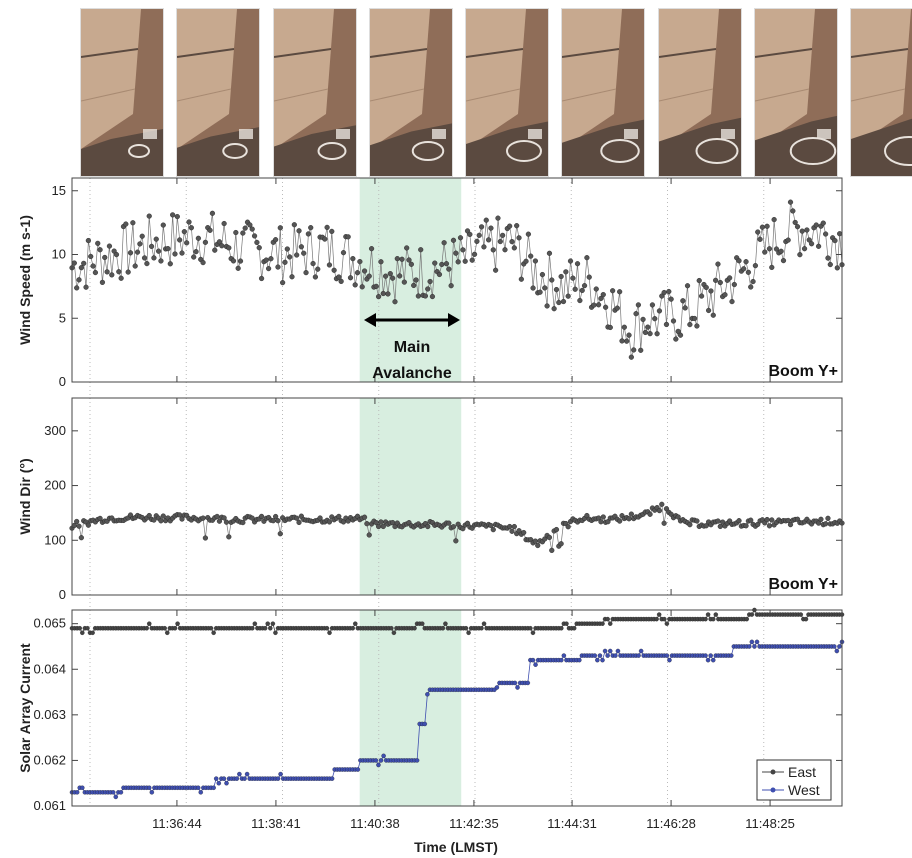 The width and height of the screenshot is (912, 858). I want to click on y-axis-title-1: Wind Speed (m s-1), so click(25, 280).